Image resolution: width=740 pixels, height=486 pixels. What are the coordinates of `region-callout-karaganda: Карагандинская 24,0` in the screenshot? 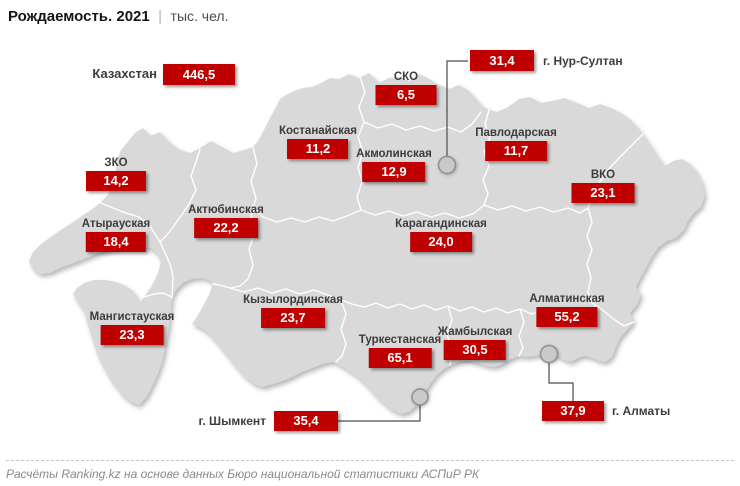 It's located at (441, 234).